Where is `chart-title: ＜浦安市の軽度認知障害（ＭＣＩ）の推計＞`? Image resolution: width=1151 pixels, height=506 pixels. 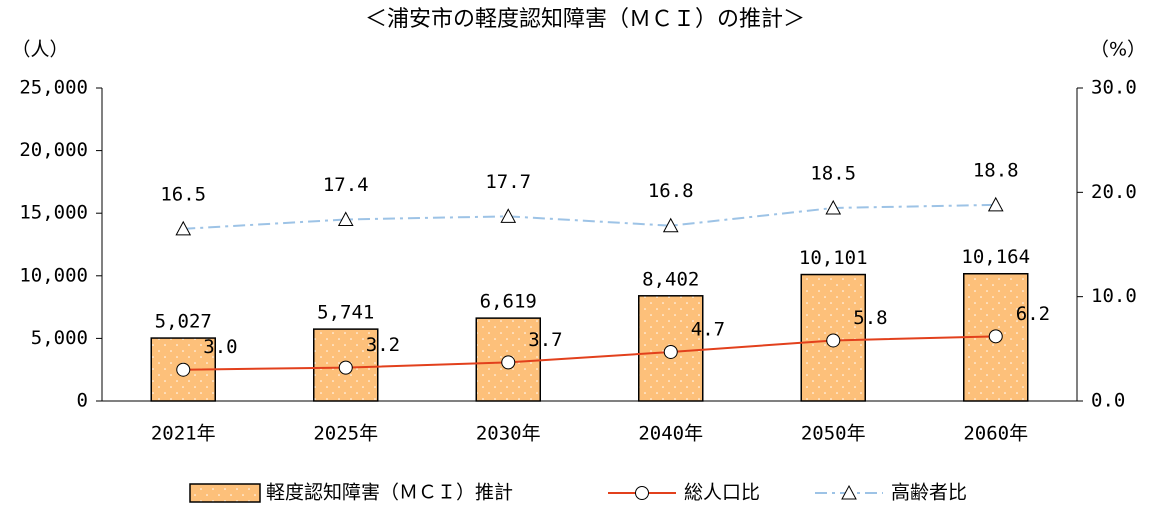
chart-title: ＜浦安市の軽度認知障害（ＭＣＩ）の推計＞ is located at coordinates (585, 19).